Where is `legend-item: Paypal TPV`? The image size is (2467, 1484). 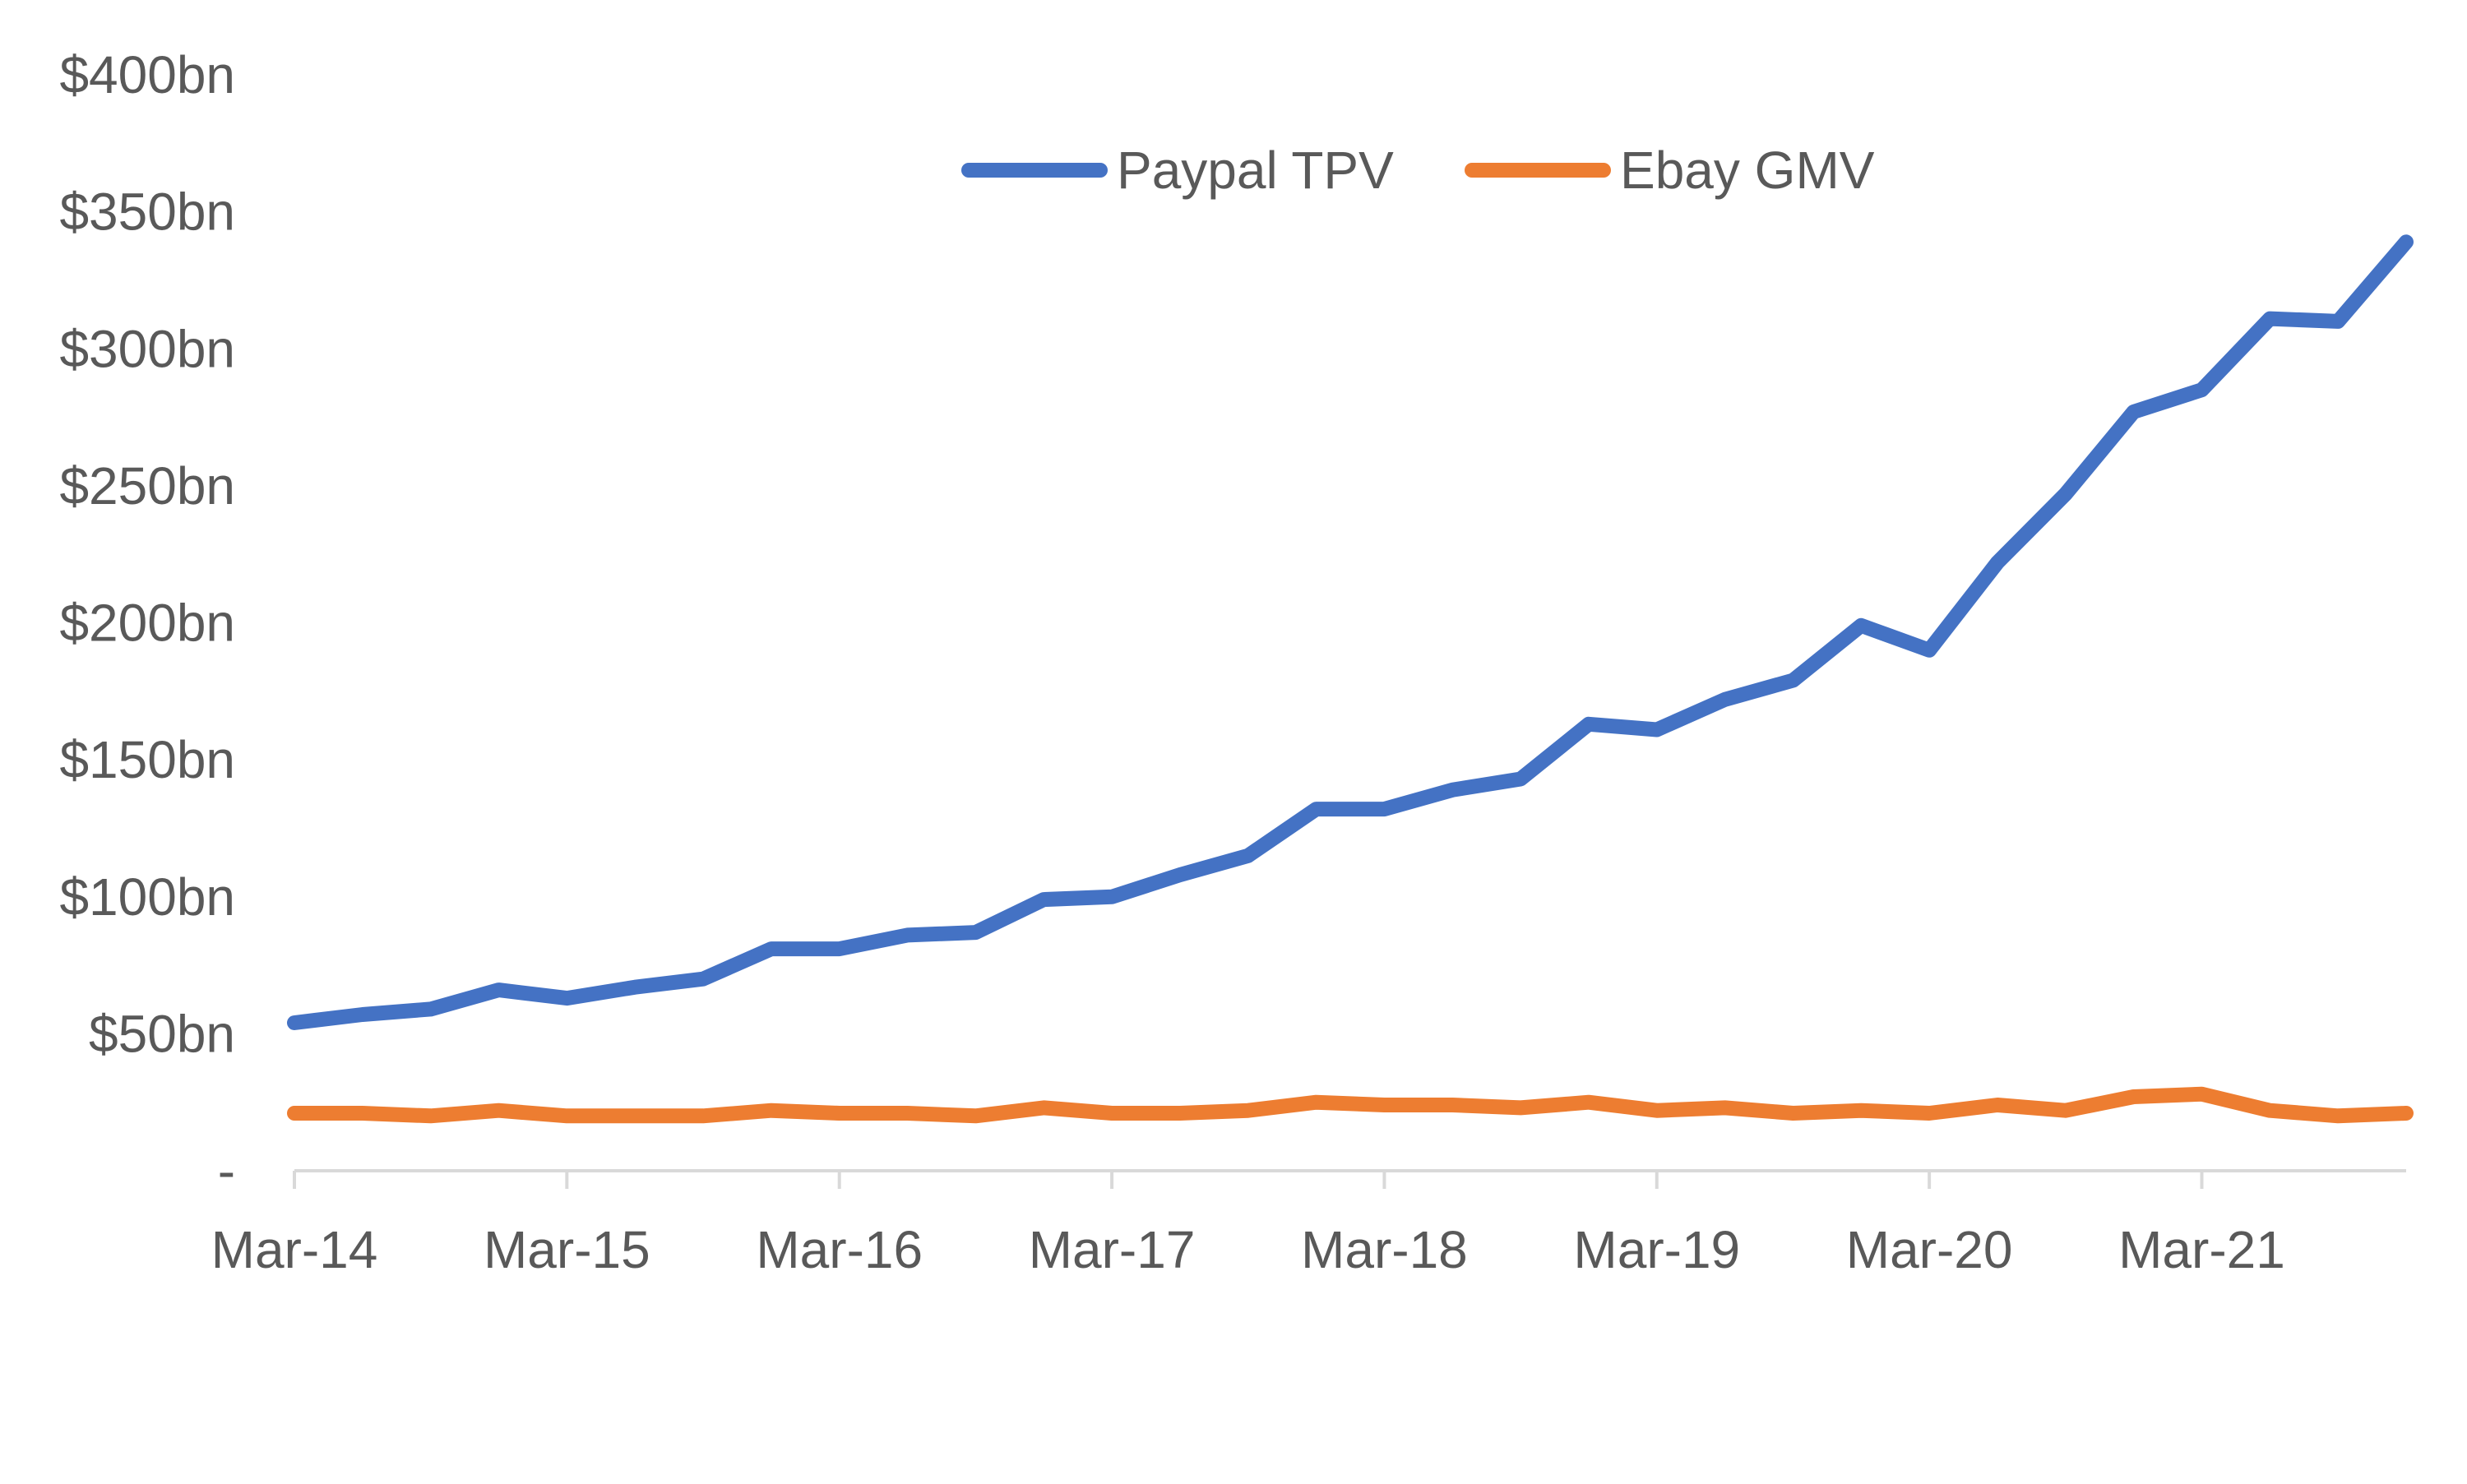
legend-item: Paypal TPV is located at coordinates (1177, 171).